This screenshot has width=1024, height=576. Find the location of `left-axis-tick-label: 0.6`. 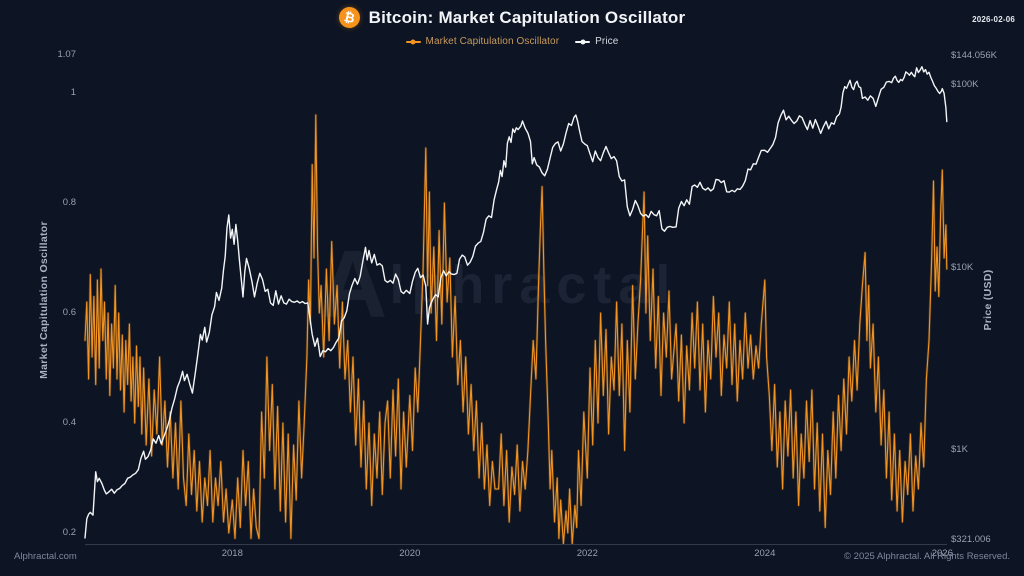

left-axis-tick-label: 0.6 is located at coordinates (69, 312).